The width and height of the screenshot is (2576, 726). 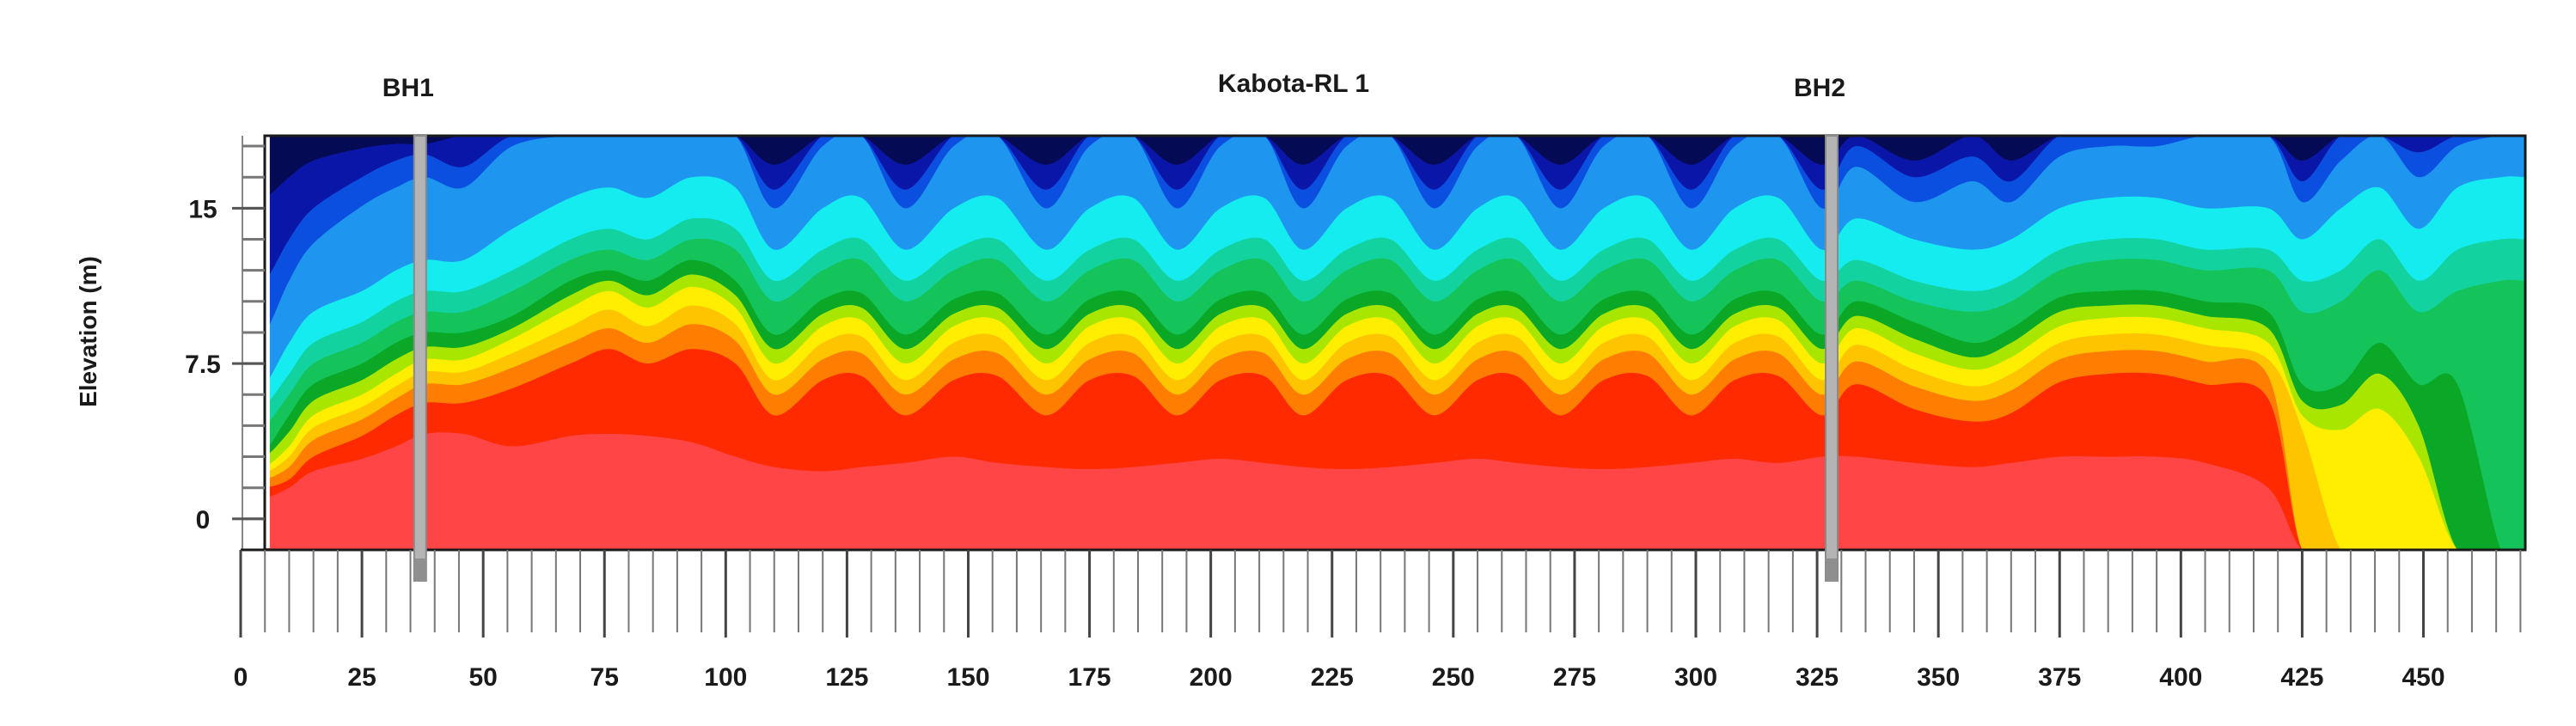 I want to click on x-tick-label: 425, so click(x=2301, y=677).